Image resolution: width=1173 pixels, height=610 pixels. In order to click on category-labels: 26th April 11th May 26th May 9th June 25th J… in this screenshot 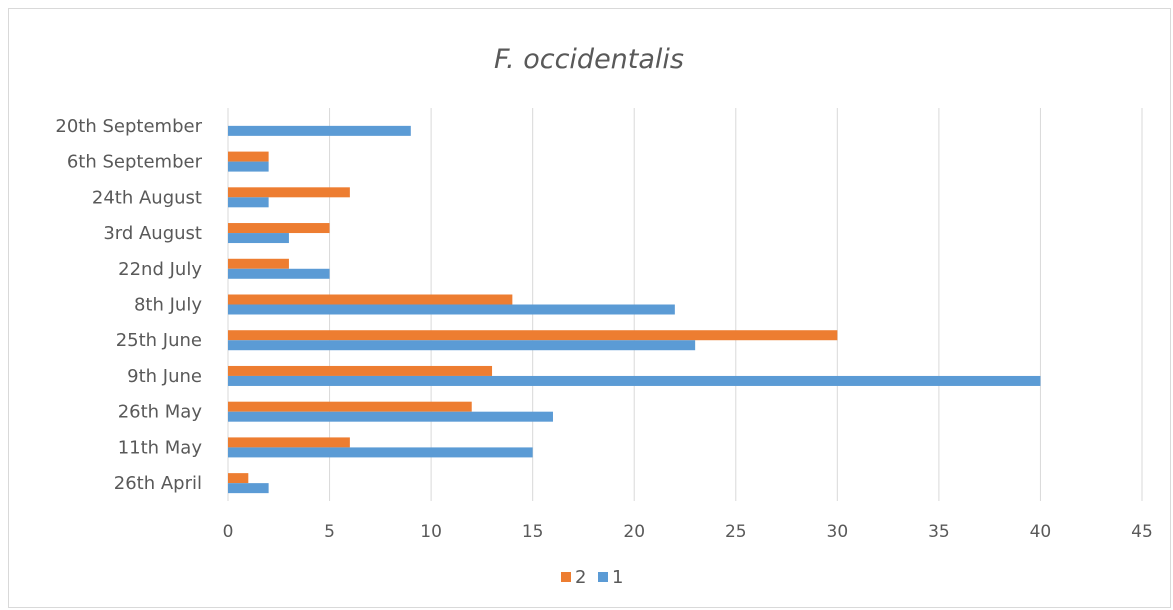, I will do `click(128, 305)`.